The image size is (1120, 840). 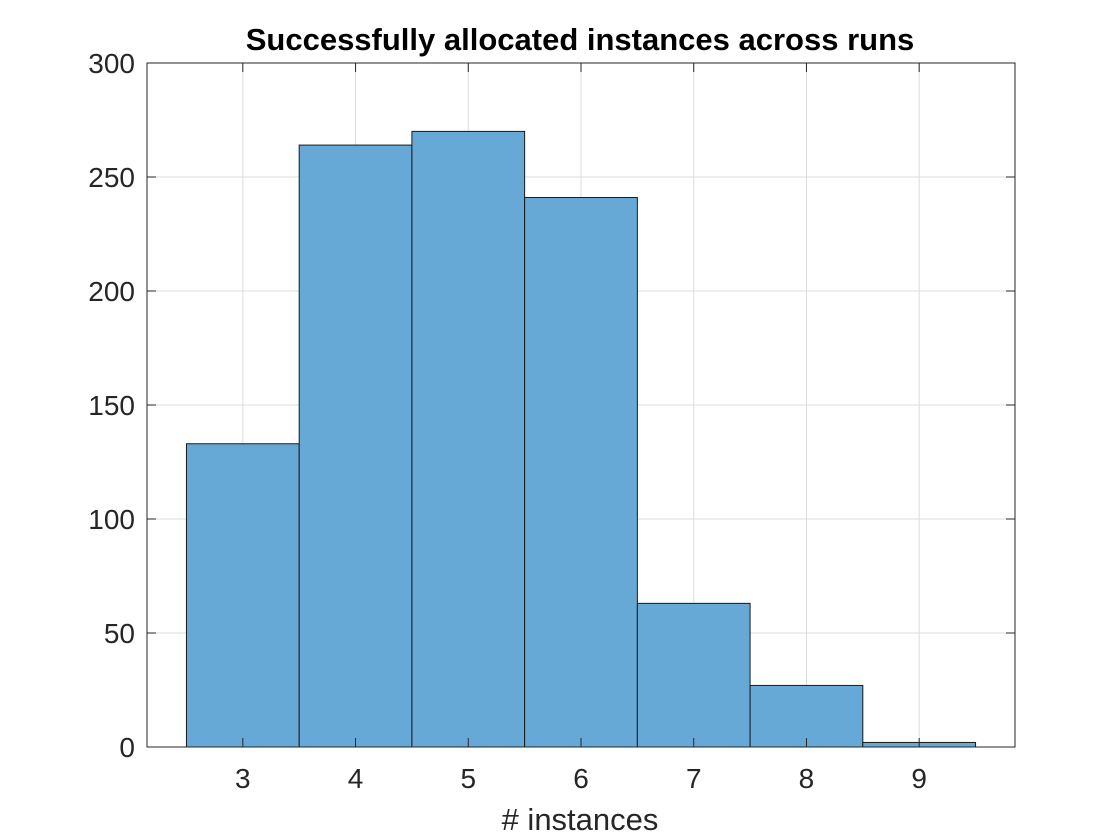 I want to click on y-tick-label: 150, so click(x=111, y=405).